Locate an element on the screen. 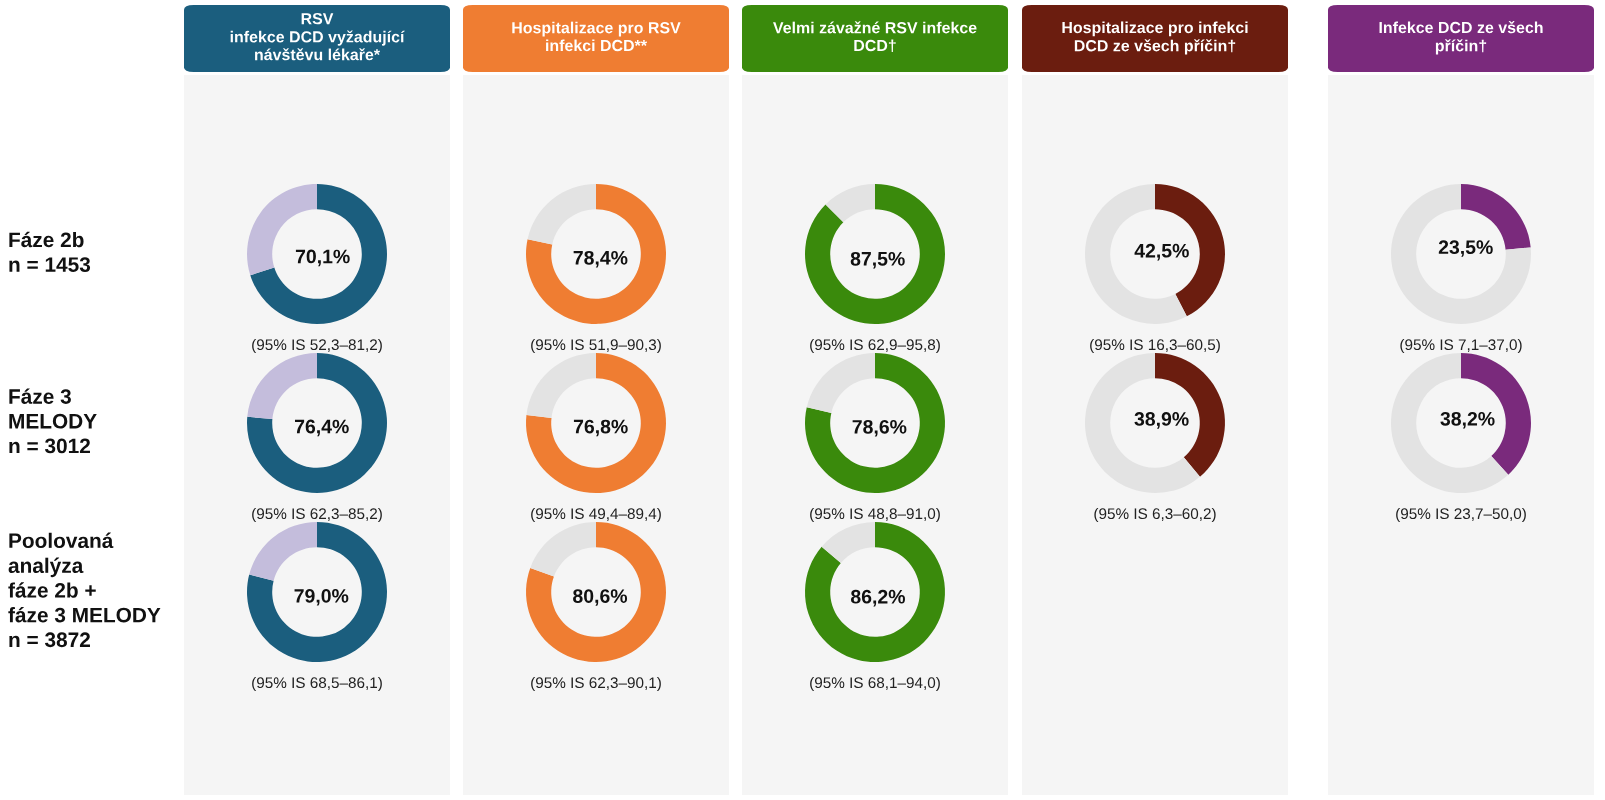 Image resolution: width=1605 pixels, height=800 pixels. data-label: 38,9% is located at coordinates (1161, 420).